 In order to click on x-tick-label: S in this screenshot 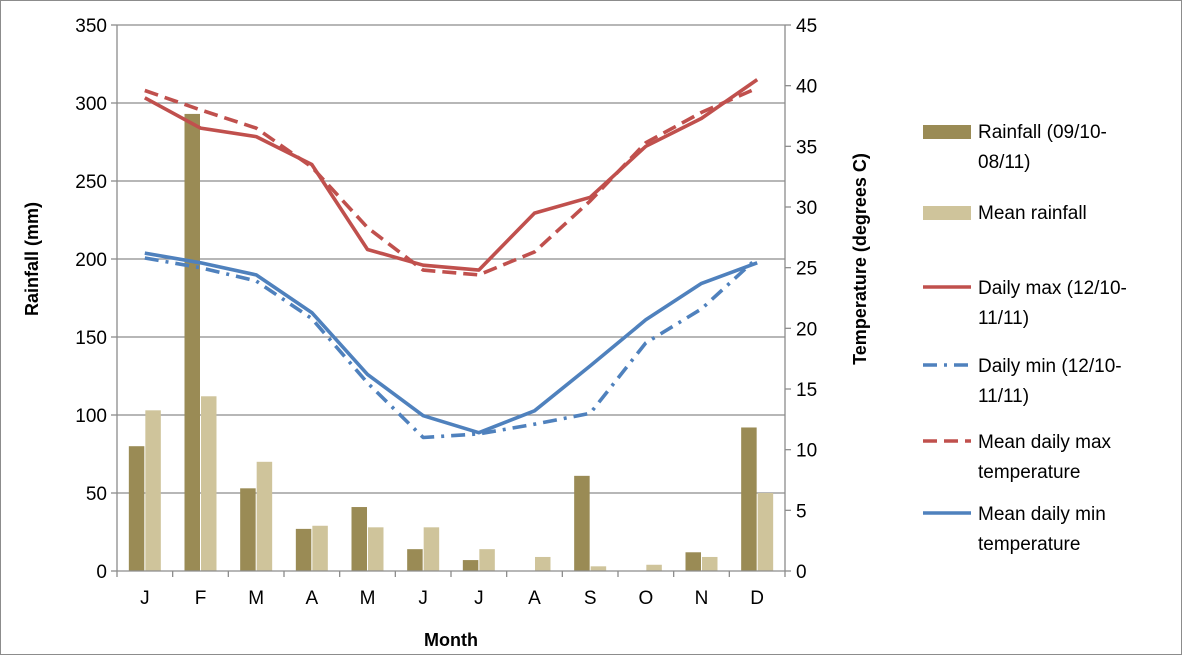, I will do `click(590, 598)`.